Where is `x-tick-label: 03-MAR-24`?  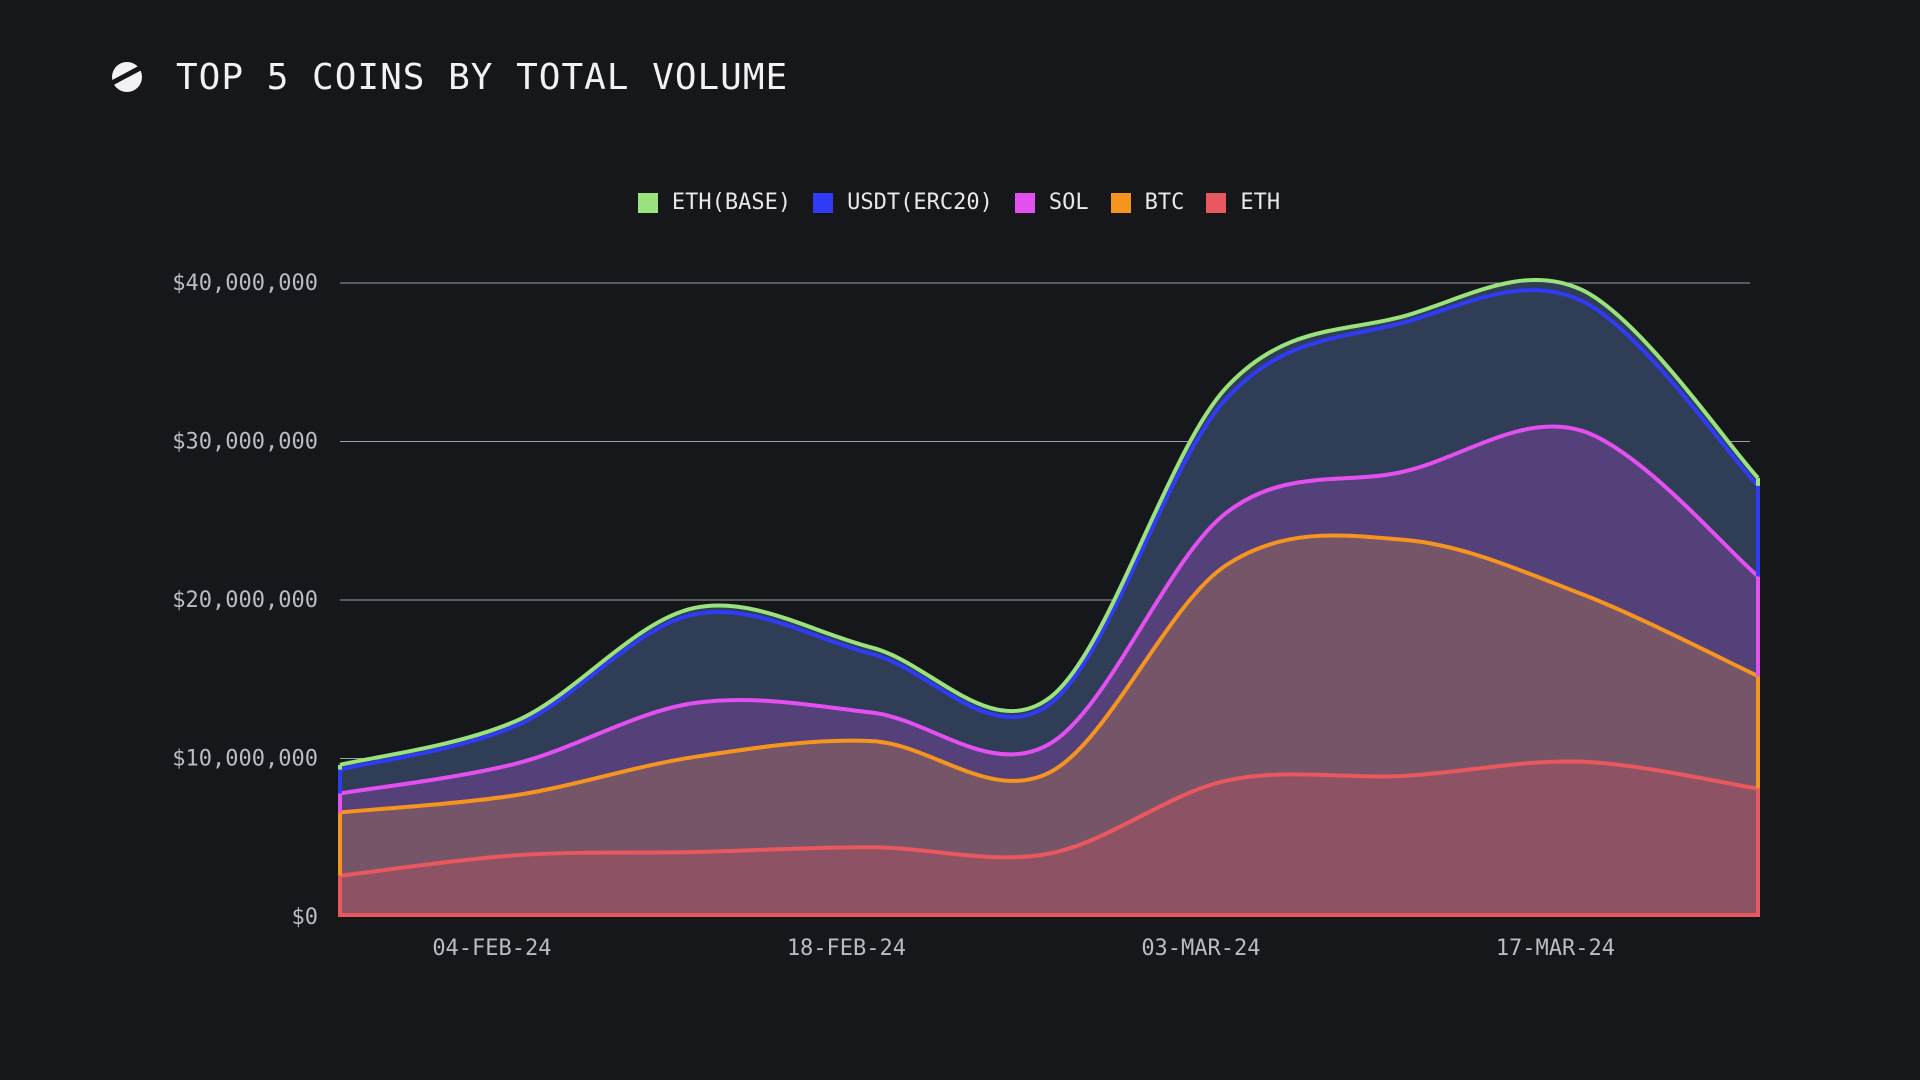 x-tick-label: 03-MAR-24 is located at coordinates (1200, 948).